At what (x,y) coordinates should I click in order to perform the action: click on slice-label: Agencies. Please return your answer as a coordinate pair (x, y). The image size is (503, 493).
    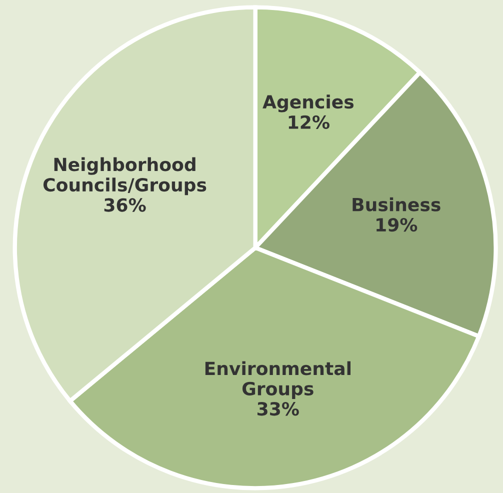
    Looking at the image, I should click on (308, 103).